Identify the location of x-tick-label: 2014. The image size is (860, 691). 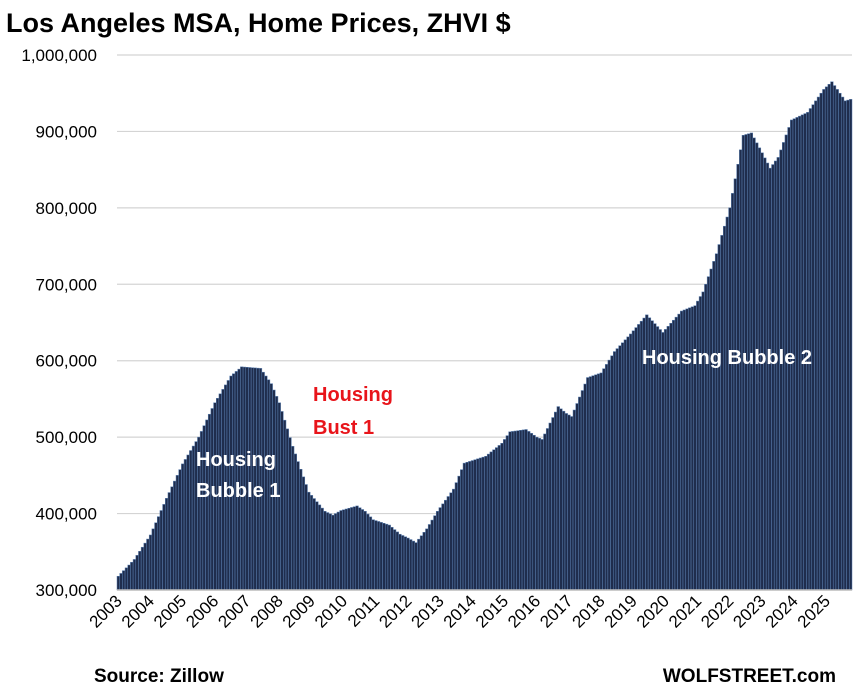
(460, 611).